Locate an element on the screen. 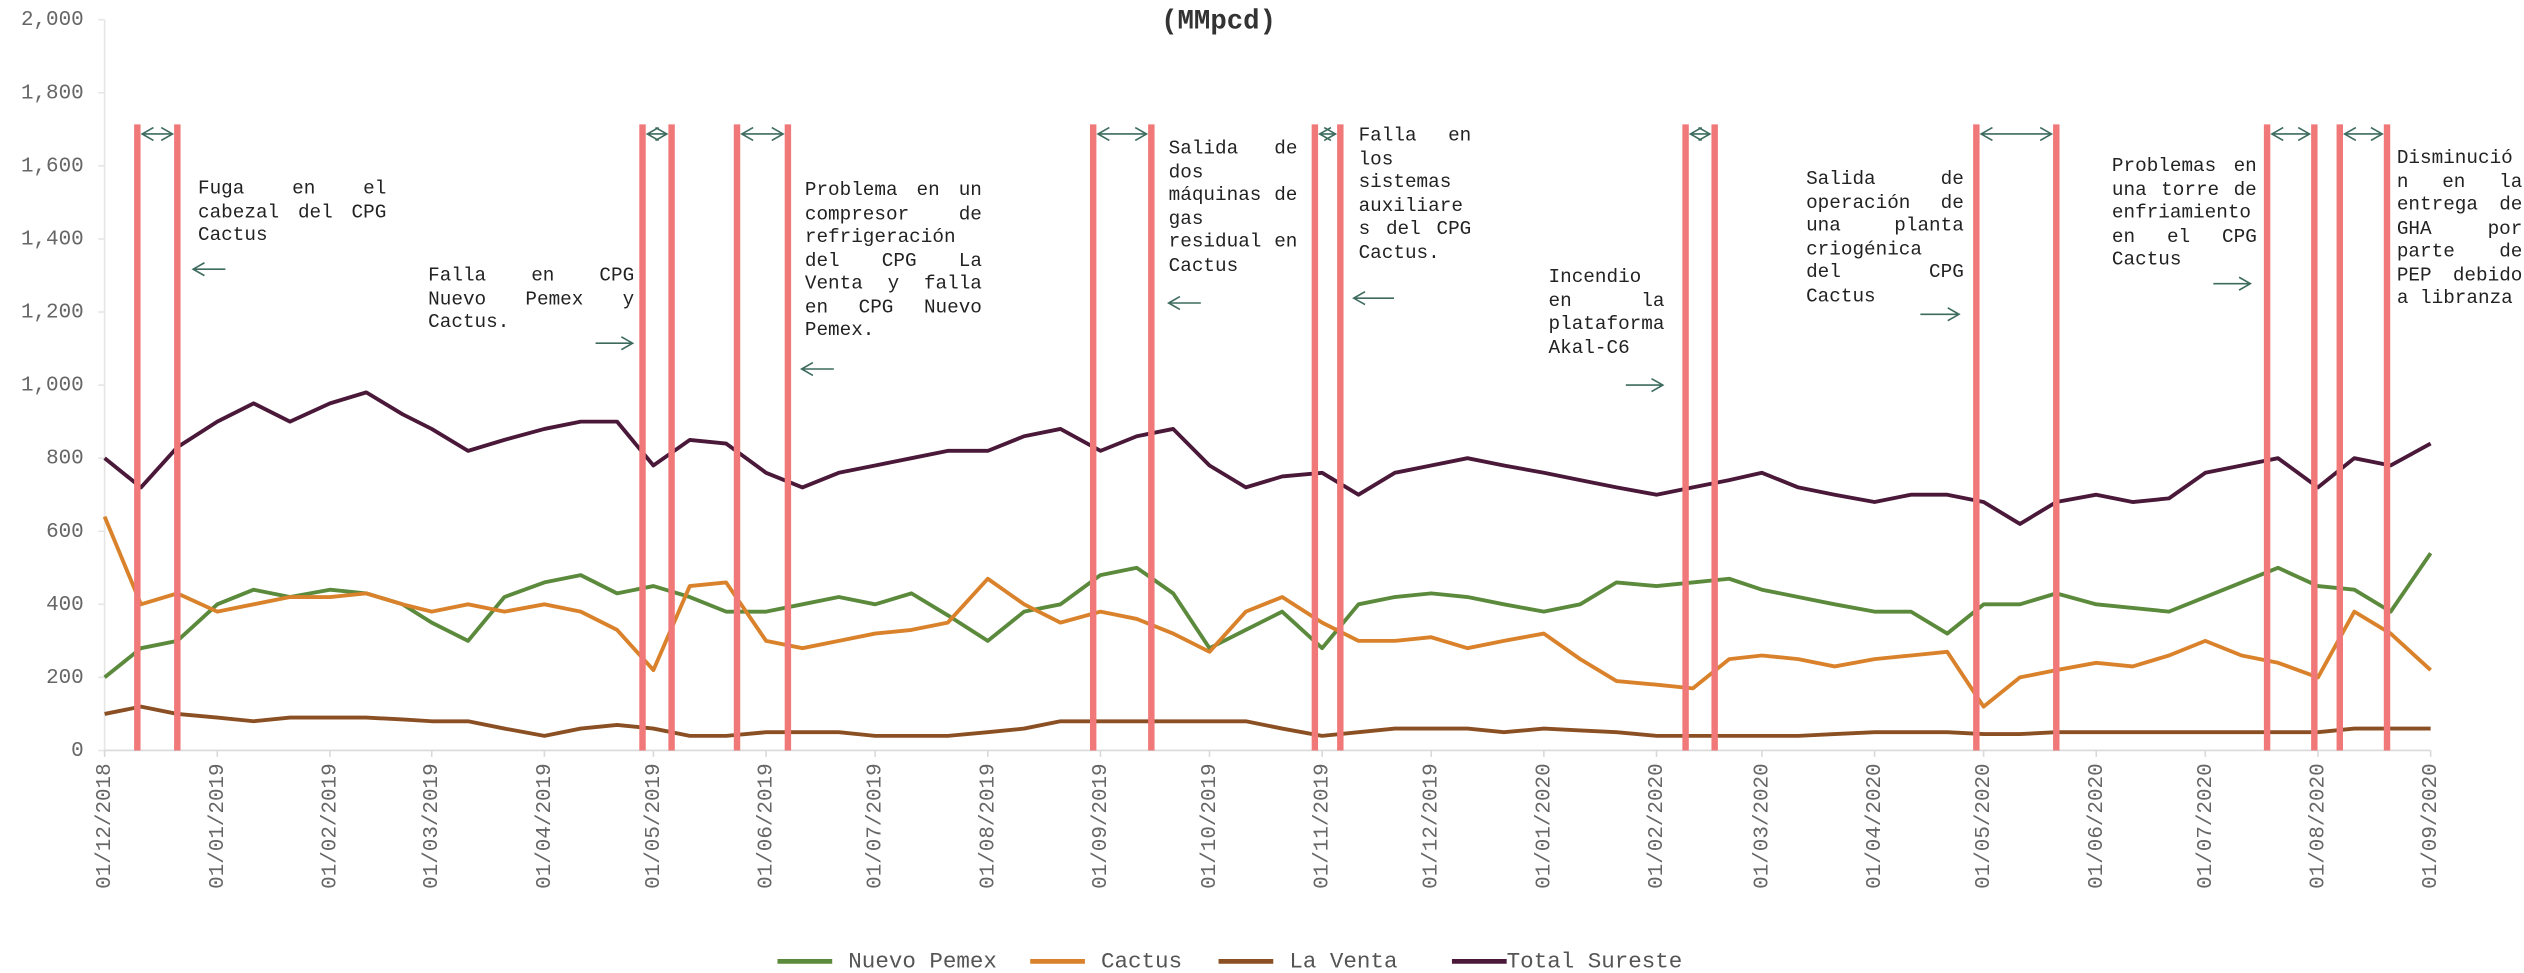 This screenshot has height=973, width=2524. x-tick-label: 01/08/2019 is located at coordinates (988, 825).